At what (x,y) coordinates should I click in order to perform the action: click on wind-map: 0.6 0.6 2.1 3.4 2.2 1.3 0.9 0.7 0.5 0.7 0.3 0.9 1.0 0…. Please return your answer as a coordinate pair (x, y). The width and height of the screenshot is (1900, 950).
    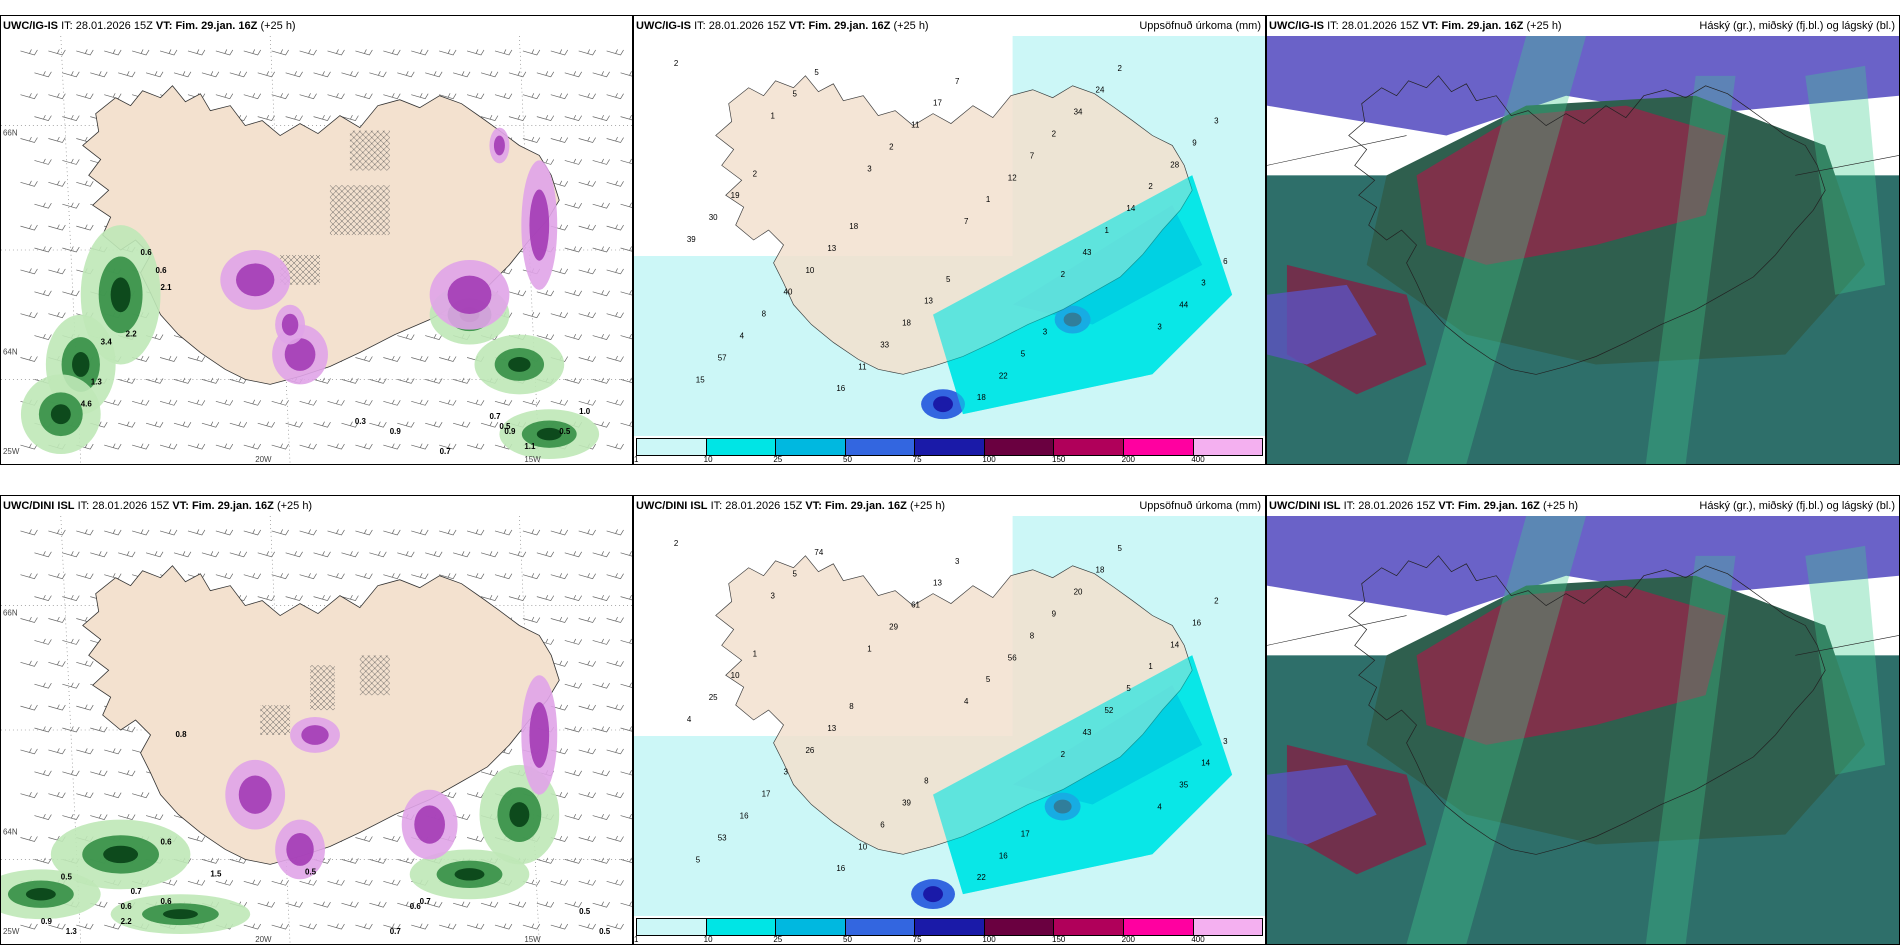
    Looking at the image, I should click on (316, 250).